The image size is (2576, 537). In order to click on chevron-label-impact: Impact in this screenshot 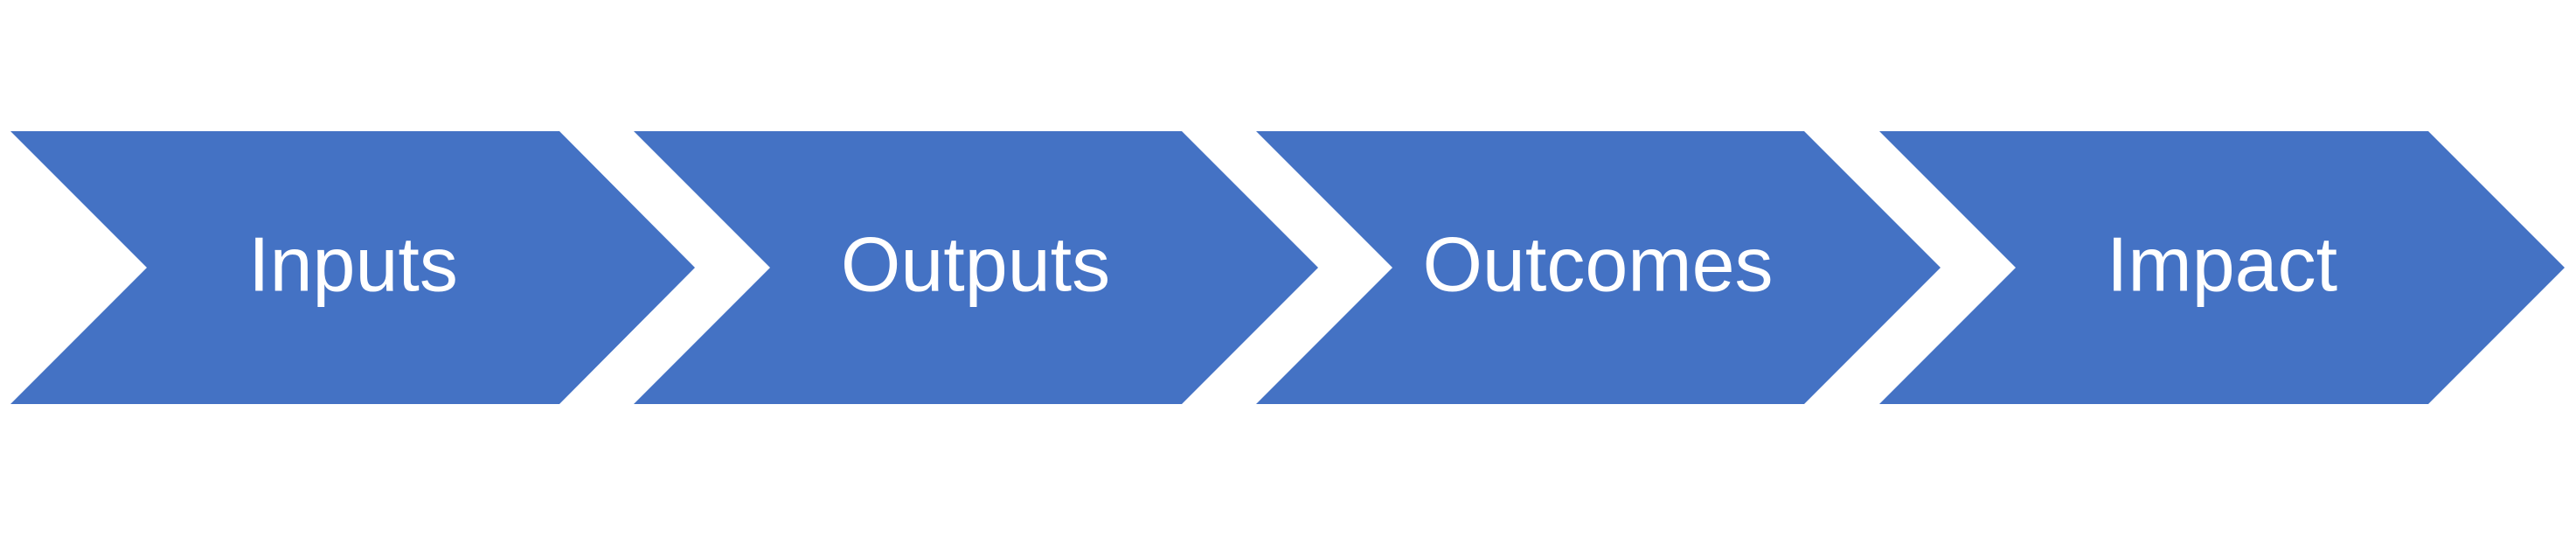, I will do `click(2222, 264)`.